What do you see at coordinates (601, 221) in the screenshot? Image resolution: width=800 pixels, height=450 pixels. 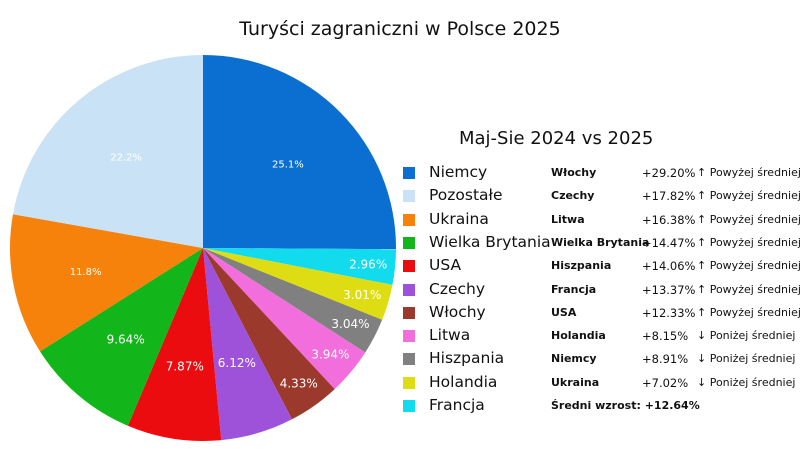 I see `legend-row: Ukraina Litwa +16.38% ↑ Powyżej średniej` at bounding box center [601, 221].